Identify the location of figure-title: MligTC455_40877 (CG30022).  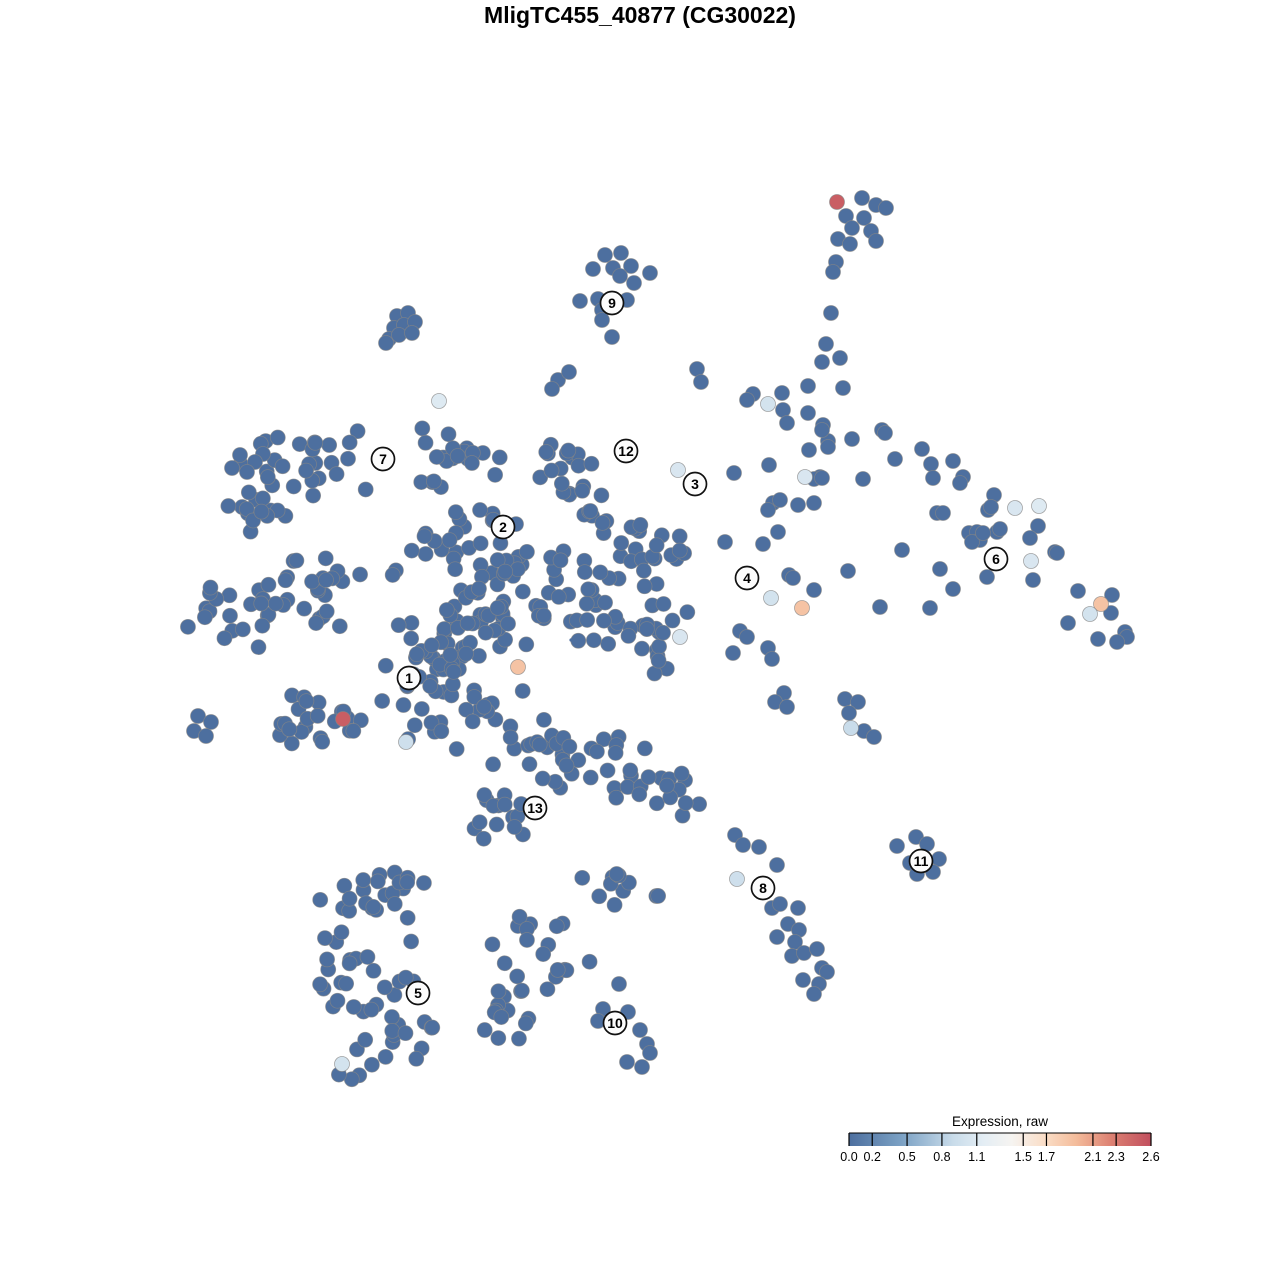
(640, 15).